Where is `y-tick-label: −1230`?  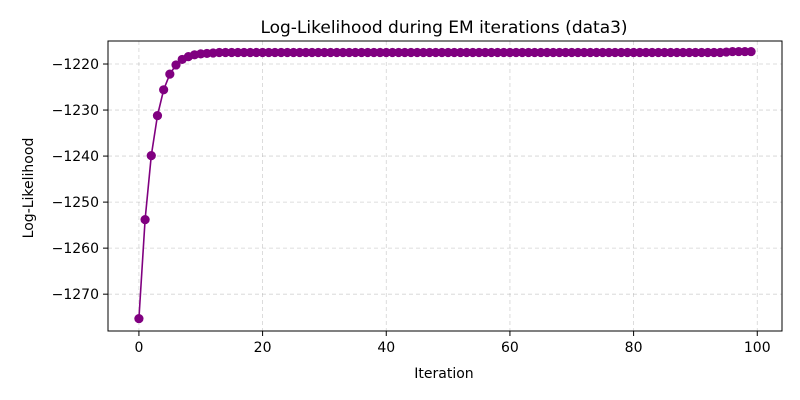 y-tick-label: −1230 is located at coordinates (75, 111).